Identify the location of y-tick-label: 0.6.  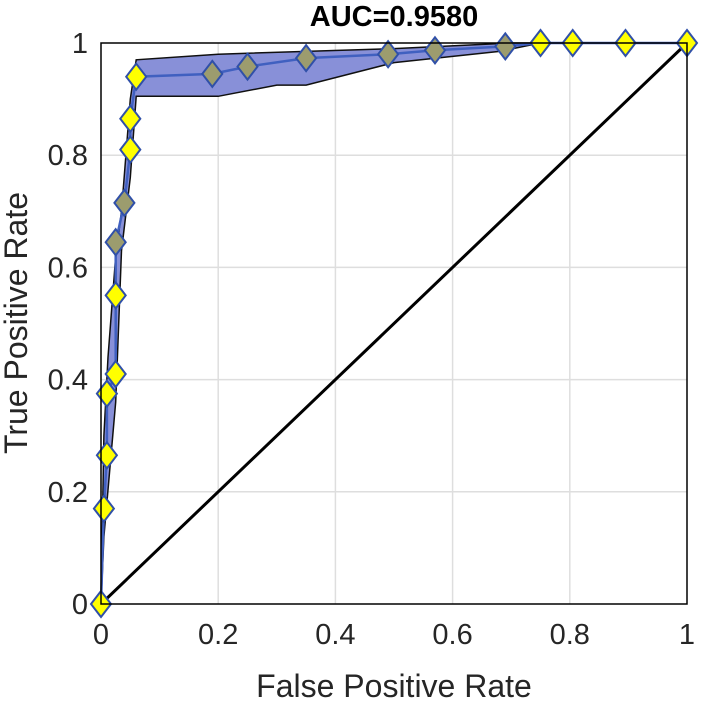
(68, 268).